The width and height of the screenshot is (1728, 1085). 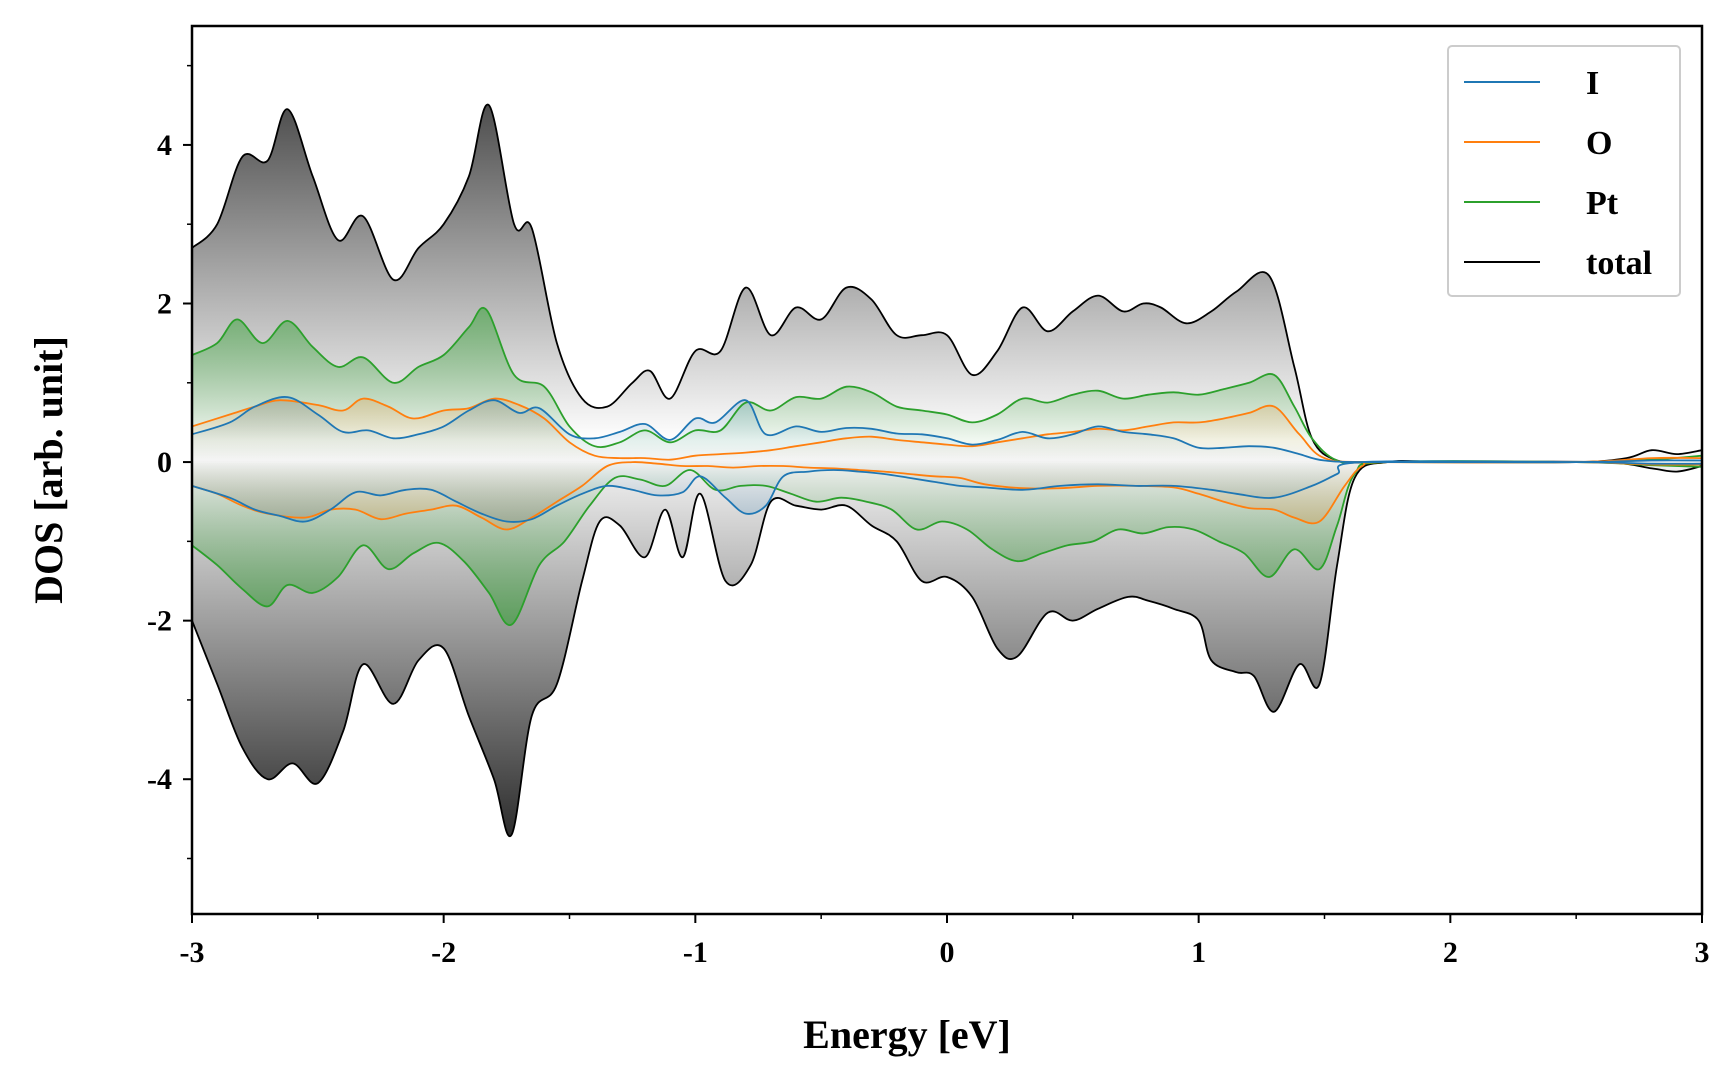 I want to click on y-tick-label: 2, so click(x=164, y=304).